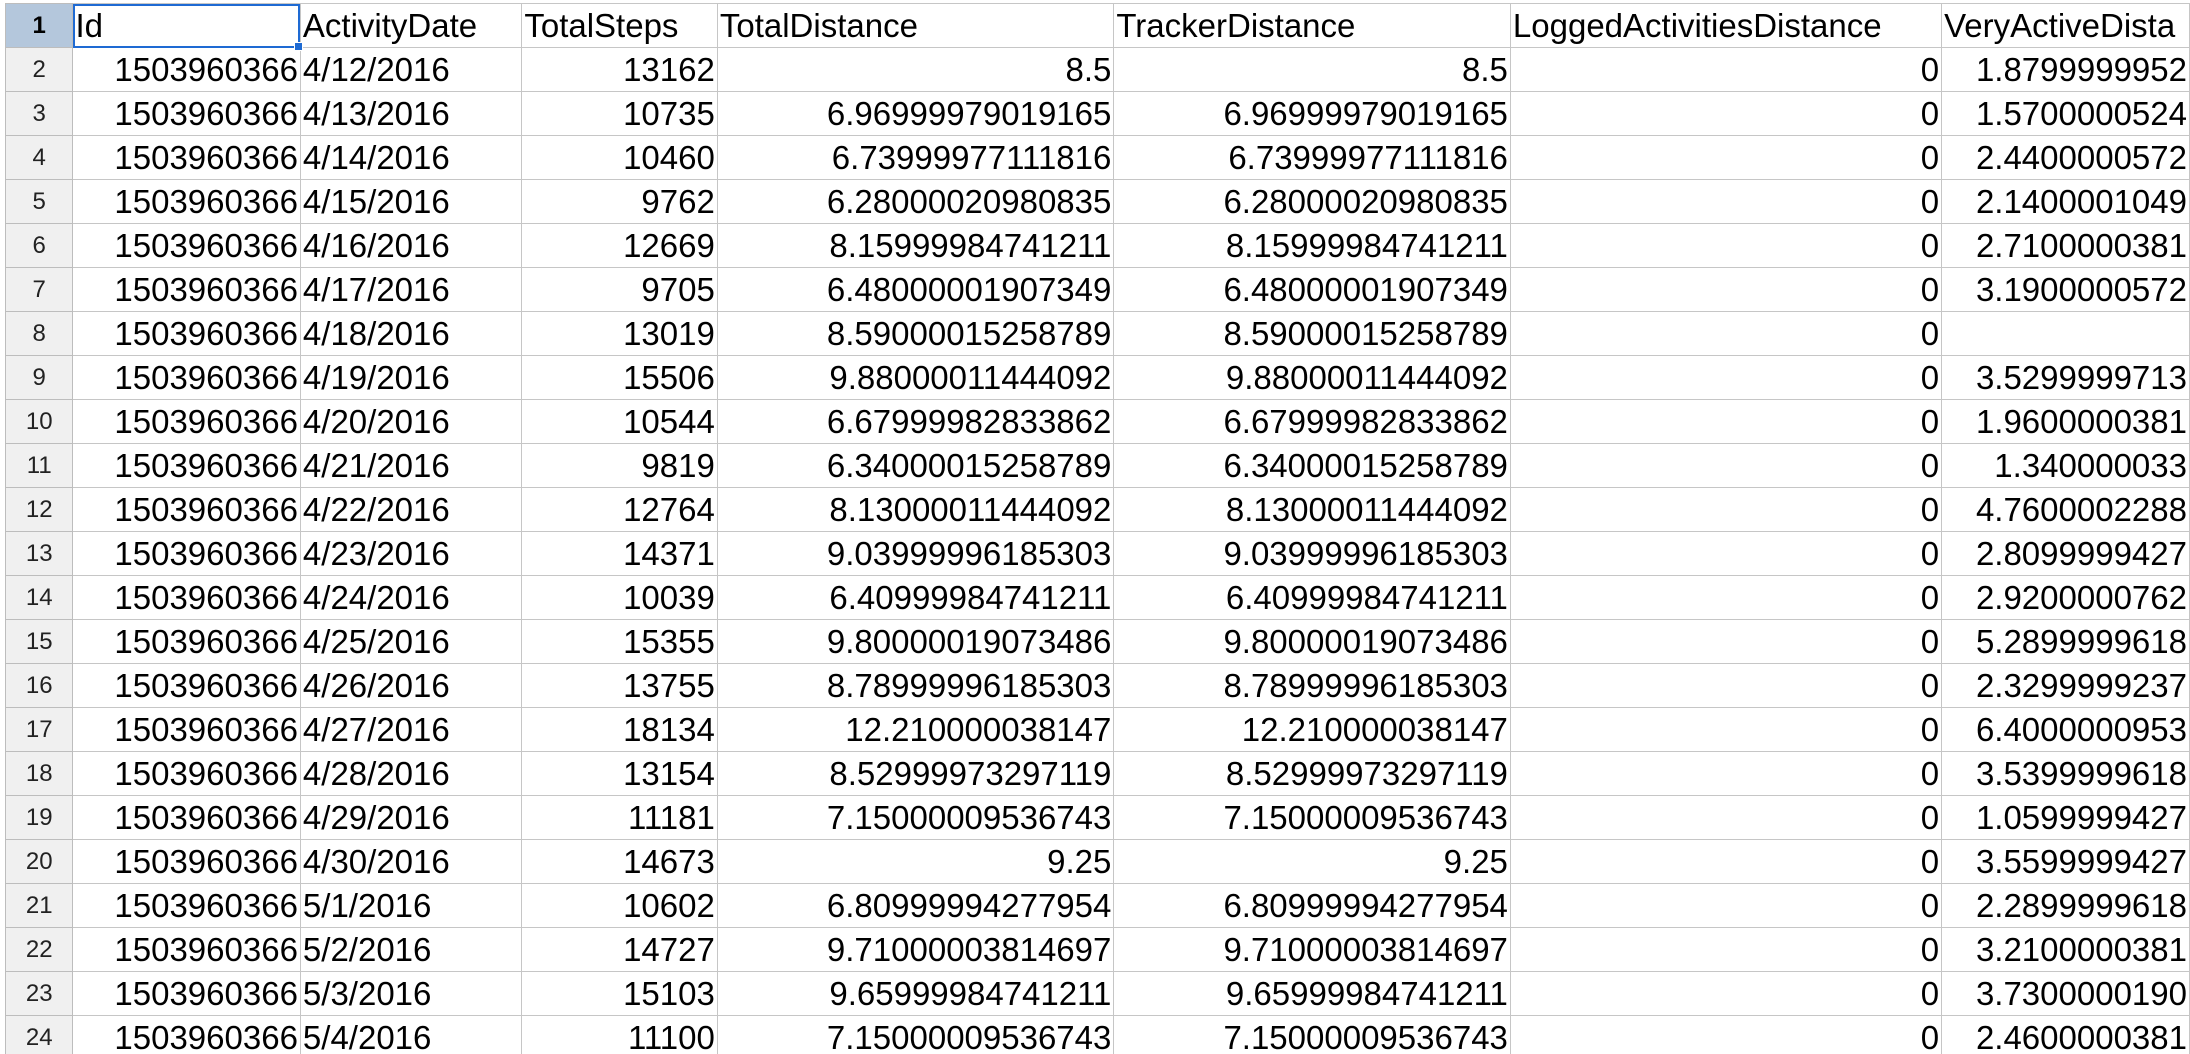  Describe the element at coordinates (915, 641) in the screenshot. I see `cell-totaldistance: 9.80000019073486` at that location.